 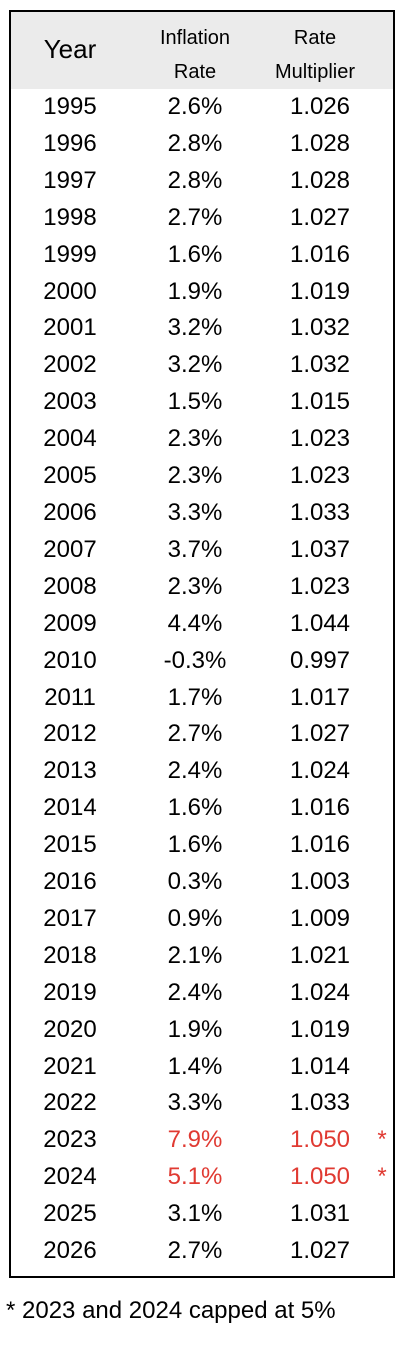 I want to click on table-row: 1995 2.6% 1.026, so click(x=202, y=107).